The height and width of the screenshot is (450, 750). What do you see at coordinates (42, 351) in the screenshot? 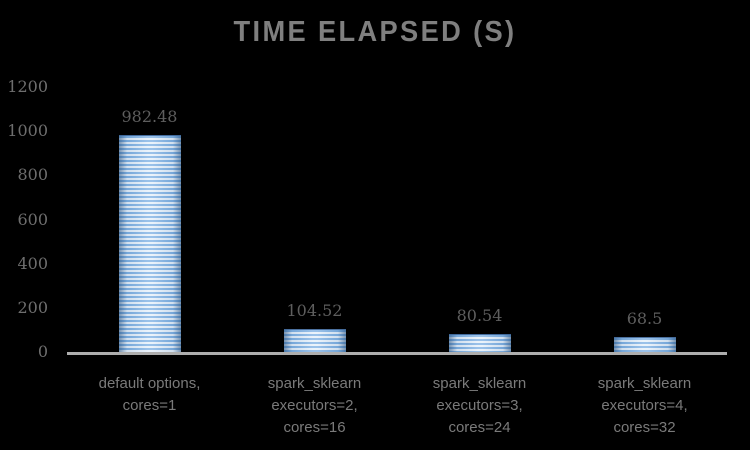
I see `y-axis-tick-label: 0` at bounding box center [42, 351].